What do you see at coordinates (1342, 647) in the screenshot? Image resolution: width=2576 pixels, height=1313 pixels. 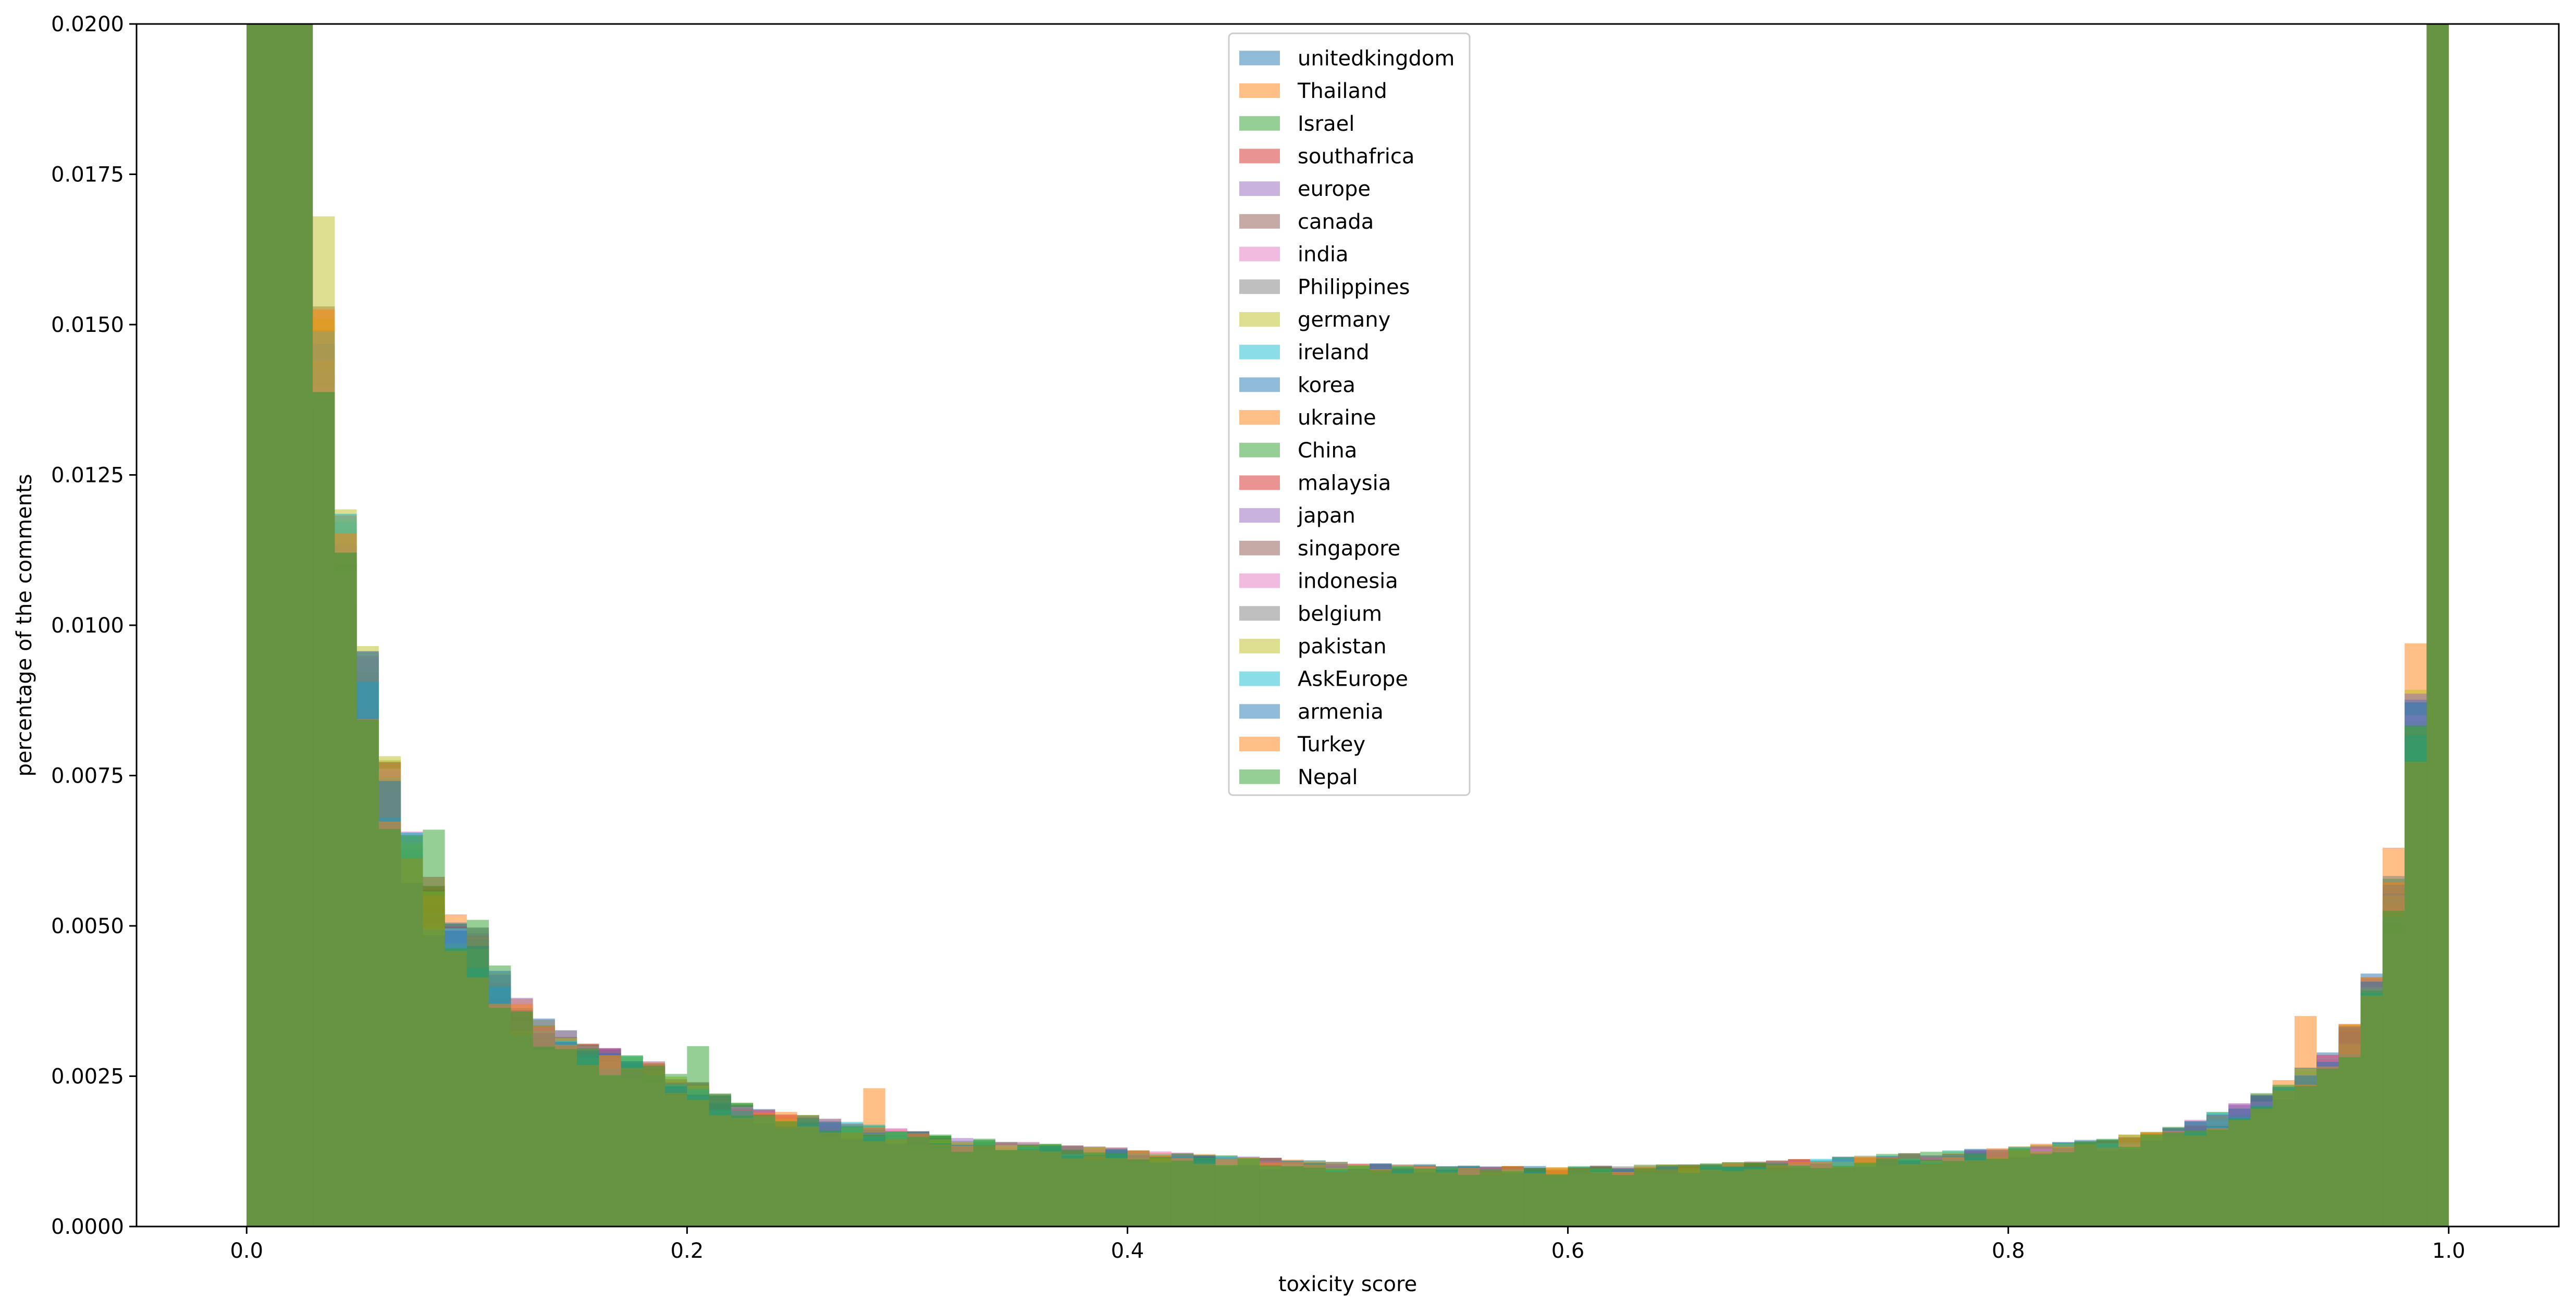 I see `legend-label: pakistan` at bounding box center [1342, 647].